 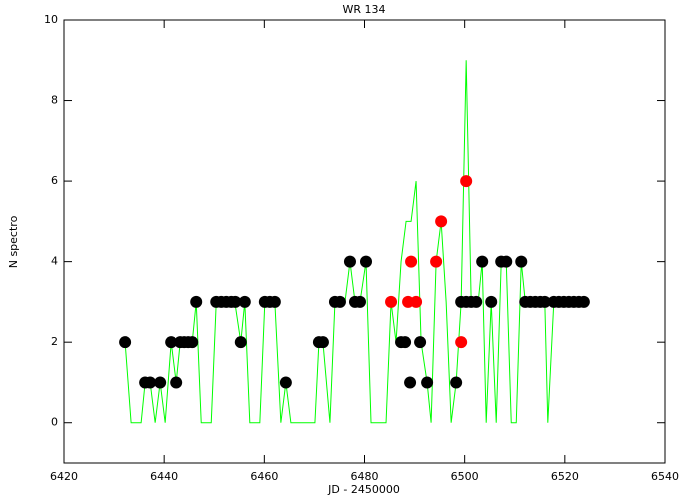 I want to click on x-tick-label: 6480, so click(x=365, y=476).